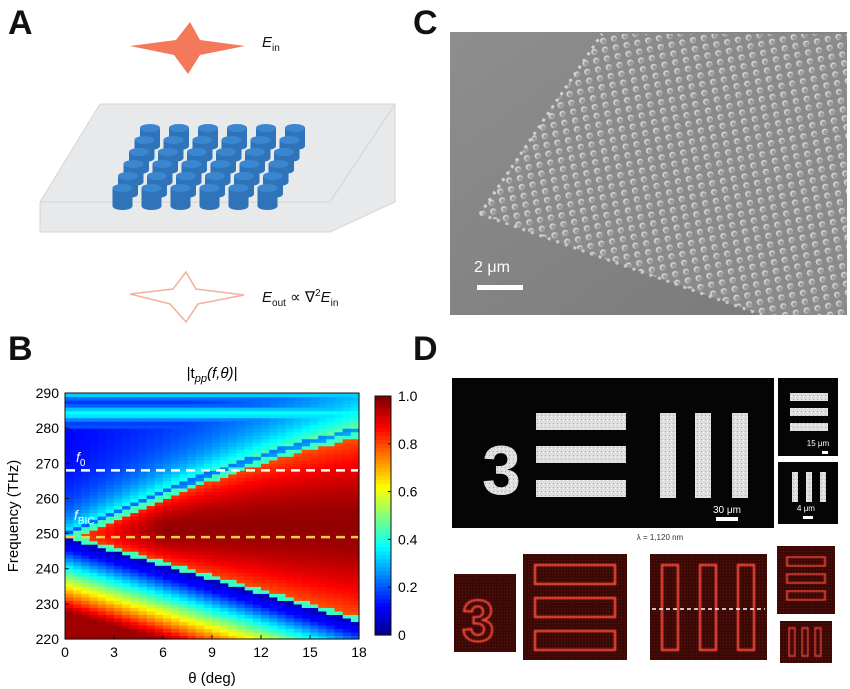  I want to click on scale-label-15: 15 μm, so click(818, 443).